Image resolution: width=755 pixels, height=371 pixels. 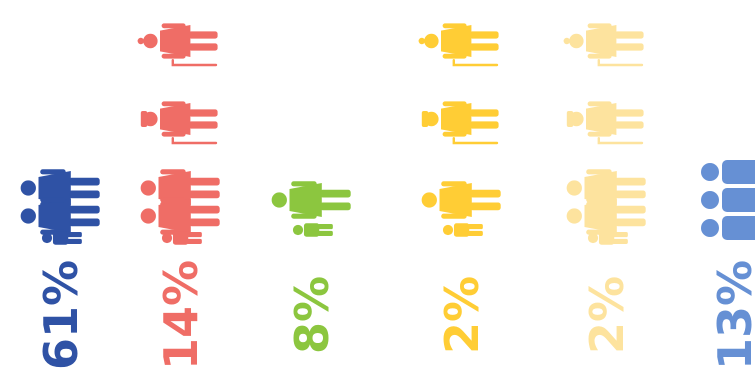 What do you see at coordinates (312, 315) in the screenshot?
I see `percentage-label: 8%` at bounding box center [312, 315].